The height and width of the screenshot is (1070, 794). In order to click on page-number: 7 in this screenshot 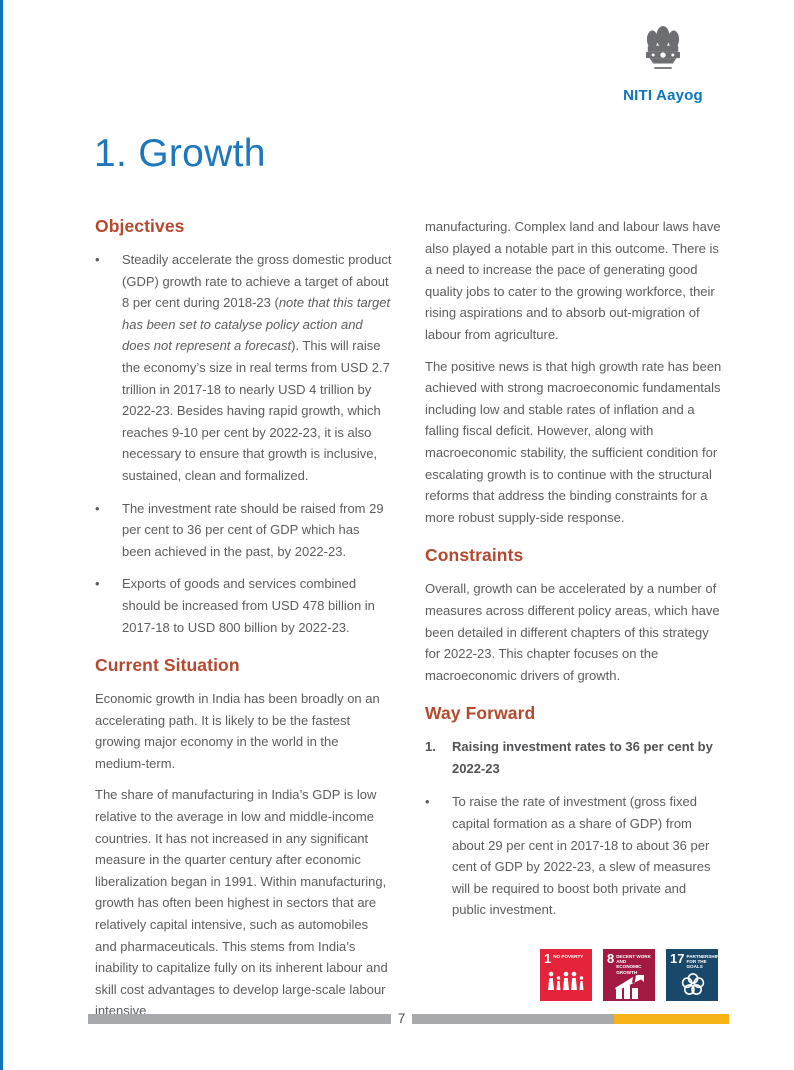, I will do `click(401, 1018)`.